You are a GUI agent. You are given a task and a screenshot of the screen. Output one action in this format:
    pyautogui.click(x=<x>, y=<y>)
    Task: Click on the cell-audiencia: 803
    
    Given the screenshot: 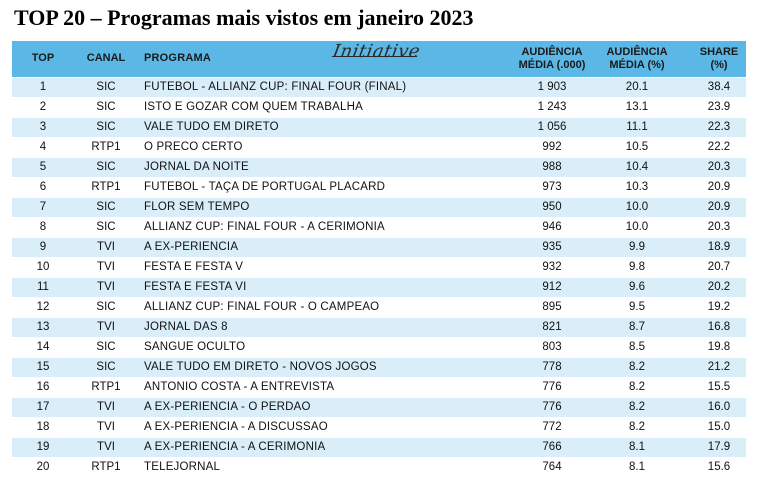 What is the action you would take?
    pyautogui.click(x=540, y=347)
    